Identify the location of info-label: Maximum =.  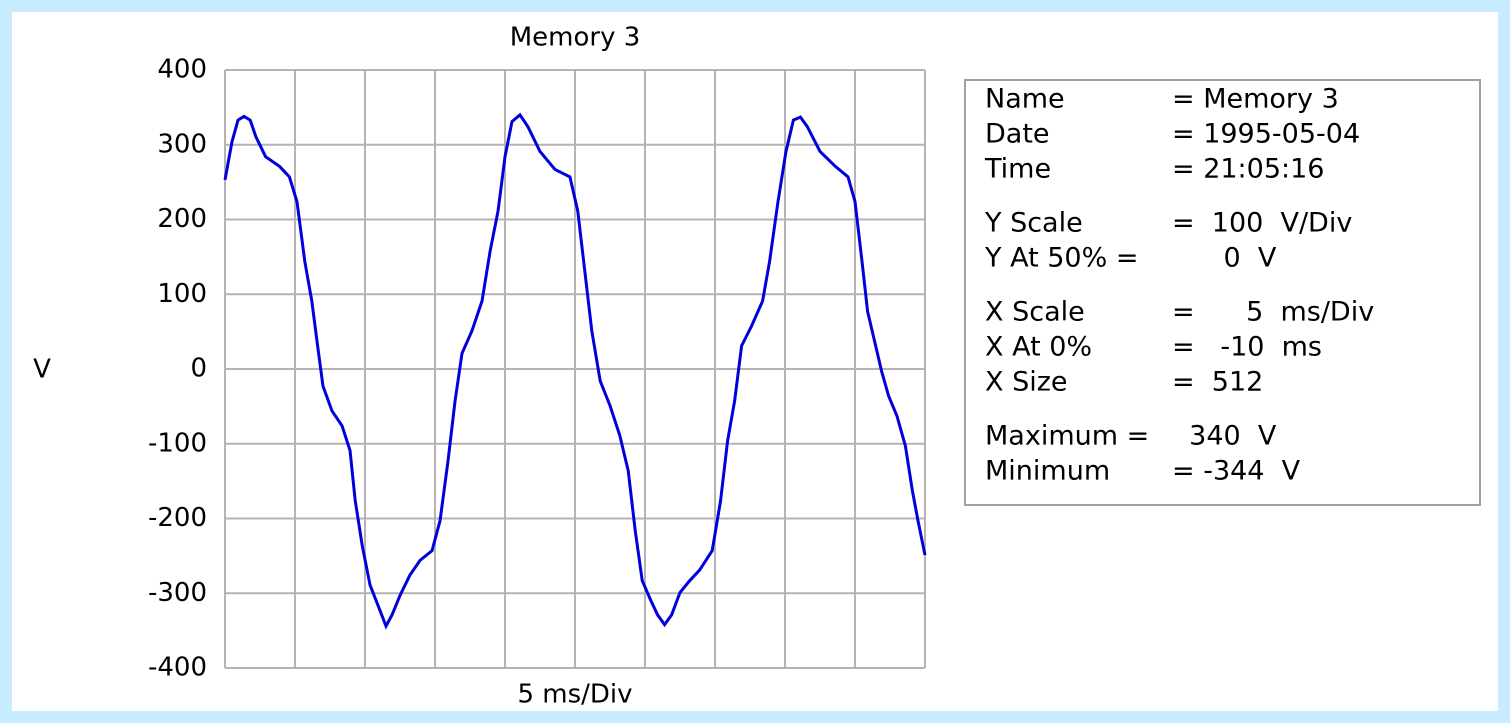
(1067, 436).